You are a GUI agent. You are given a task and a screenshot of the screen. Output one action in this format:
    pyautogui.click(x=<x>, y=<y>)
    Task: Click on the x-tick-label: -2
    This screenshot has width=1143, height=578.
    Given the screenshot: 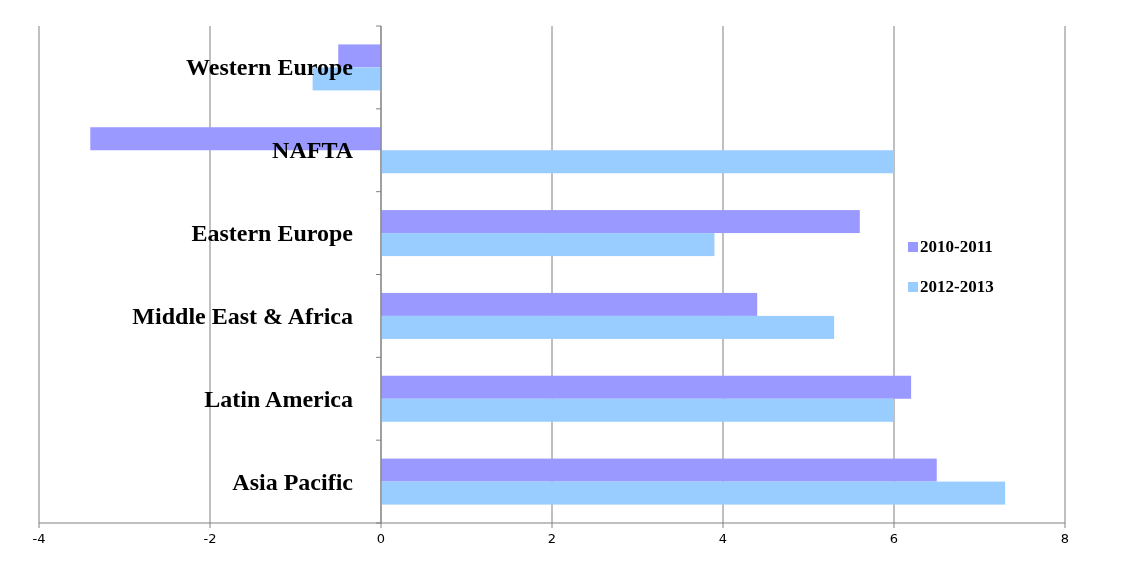 What is the action you would take?
    pyautogui.click(x=210, y=538)
    